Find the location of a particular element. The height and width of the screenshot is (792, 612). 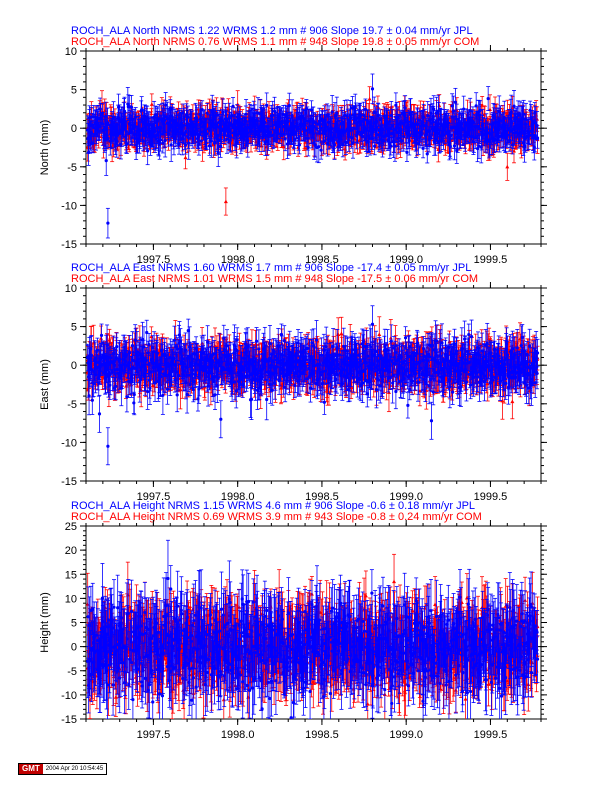

x-tick-label: 1999.0 is located at coordinates (406, 260).